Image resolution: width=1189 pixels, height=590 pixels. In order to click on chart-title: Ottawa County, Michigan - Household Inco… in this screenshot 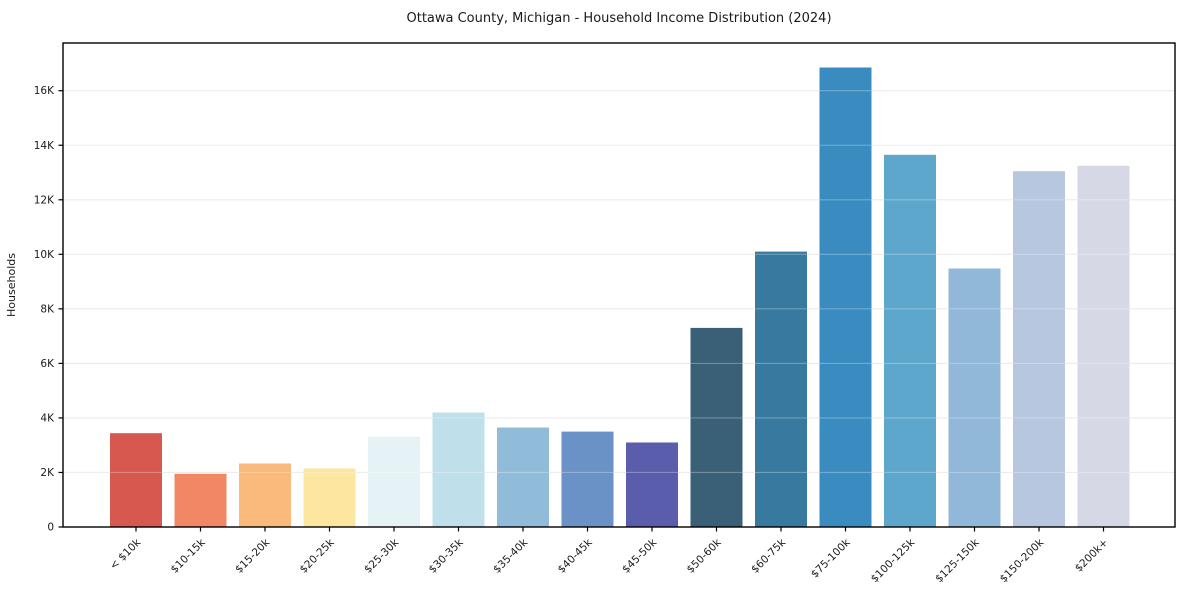, I will do `click(618, 18)`.